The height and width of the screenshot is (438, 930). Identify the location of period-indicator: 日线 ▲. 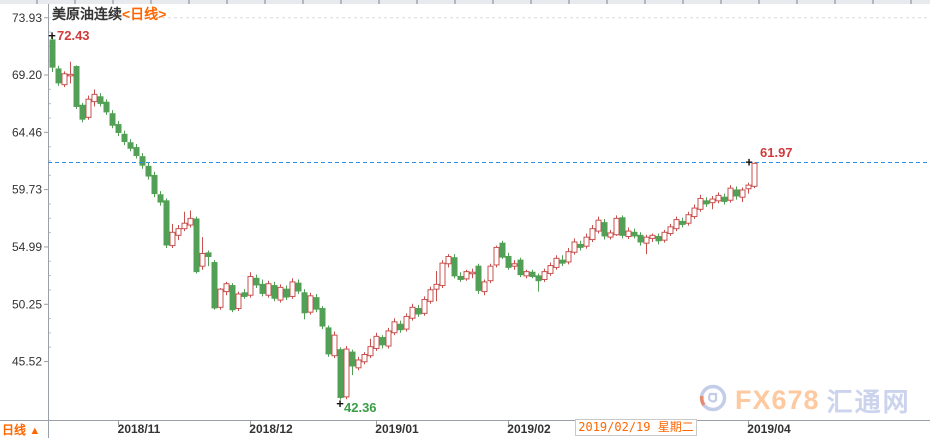
(21, 429).